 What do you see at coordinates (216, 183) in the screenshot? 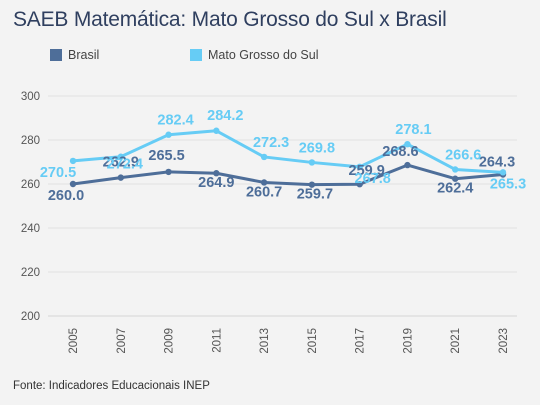
I see `data-label-brasil: 264.9` at bounding box center [216, 183].